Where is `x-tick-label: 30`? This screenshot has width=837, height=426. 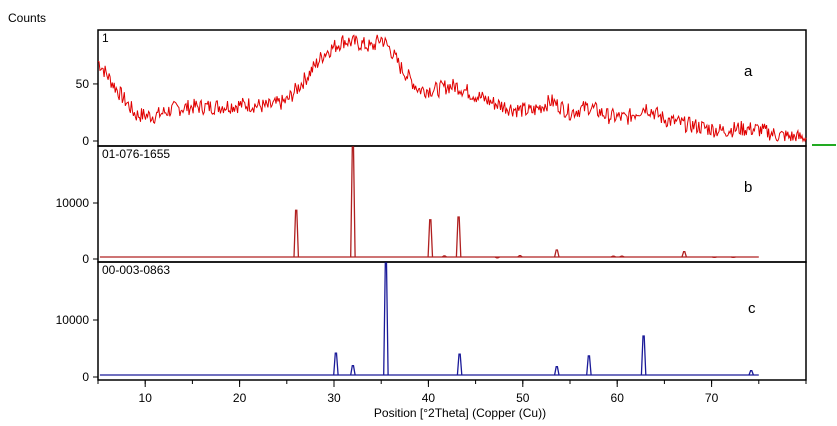 x-tick-label: 30 is located at coordinates (334, 398).